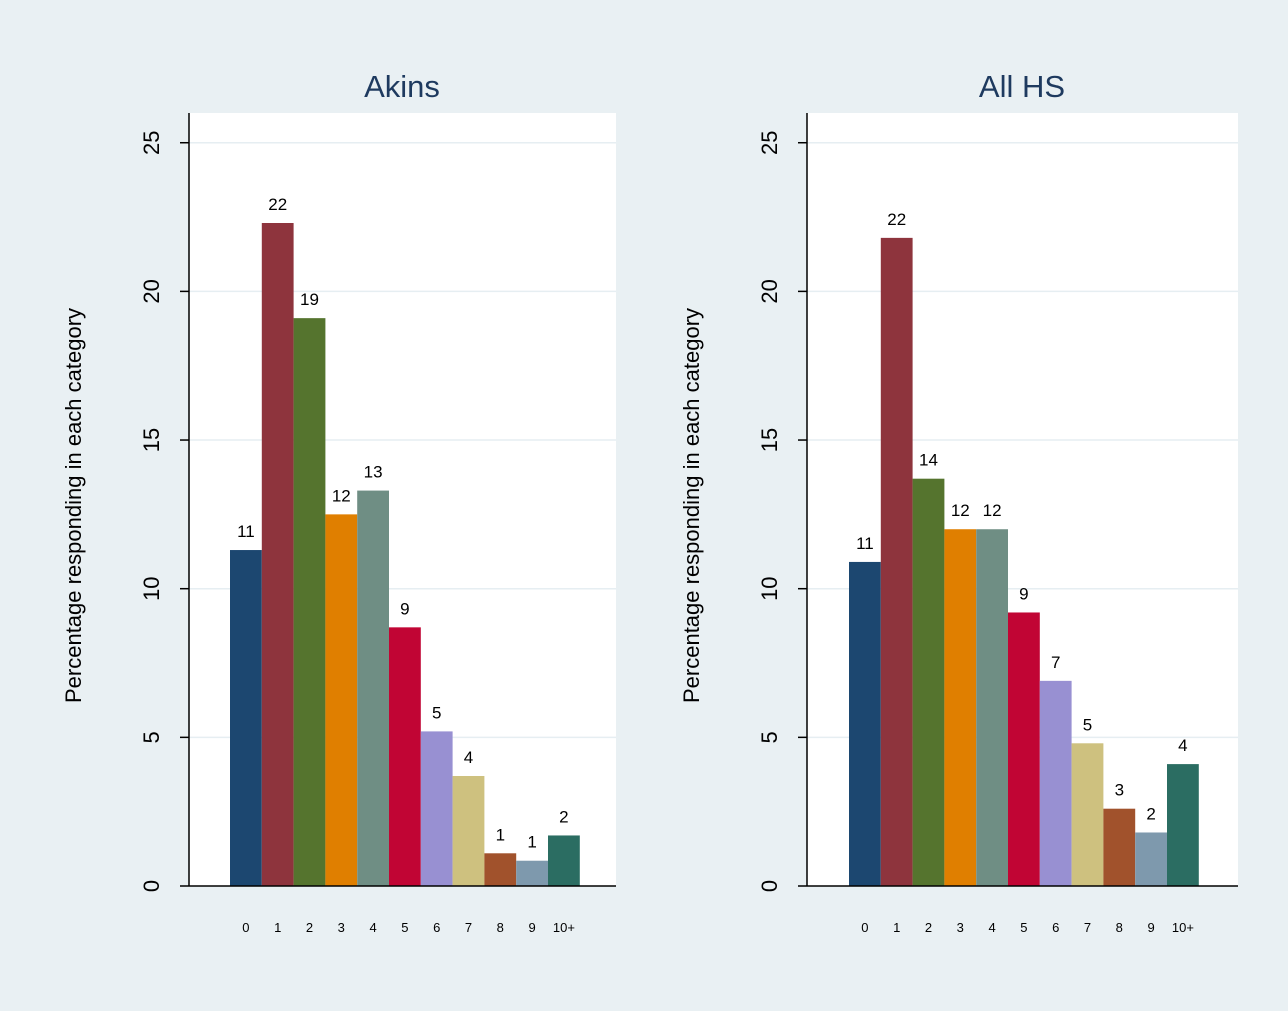 This screenshot has height=1011, width=1288. What do you see at coordinates (309, 299) in the screenshot?
I see `data-label: 19` at bounding box center [309, 299].